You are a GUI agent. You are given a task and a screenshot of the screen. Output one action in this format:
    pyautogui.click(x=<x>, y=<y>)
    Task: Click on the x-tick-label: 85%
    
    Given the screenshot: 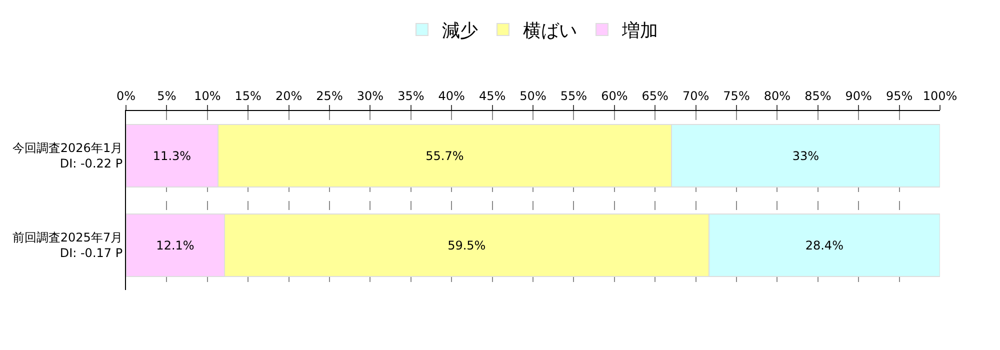 What is the action you would take?
    pyautogui.click(x=818, y=96)
    